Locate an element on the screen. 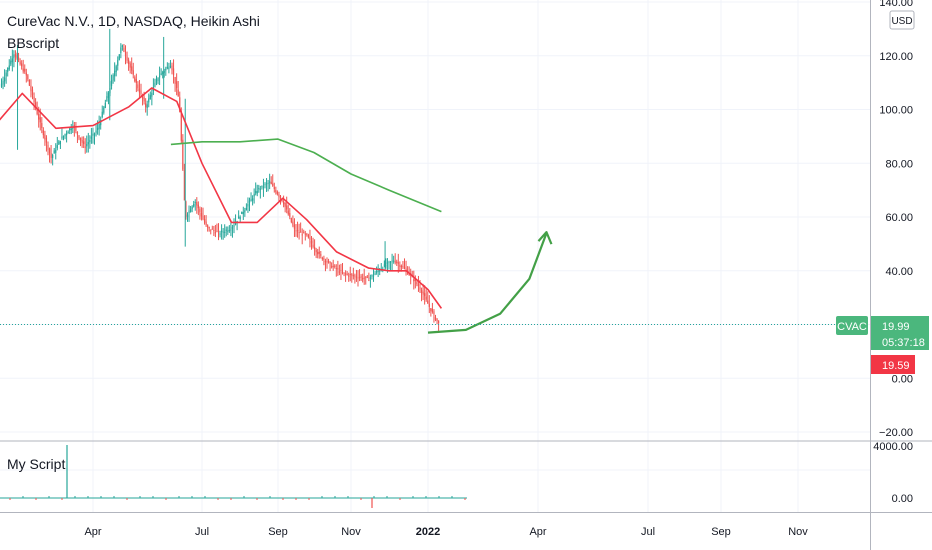  second-price-label: 19.59 is located at coordinates (896, 366).